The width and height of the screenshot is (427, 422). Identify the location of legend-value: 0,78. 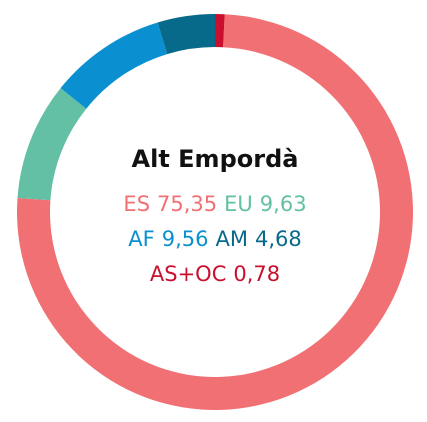
(256, 274).